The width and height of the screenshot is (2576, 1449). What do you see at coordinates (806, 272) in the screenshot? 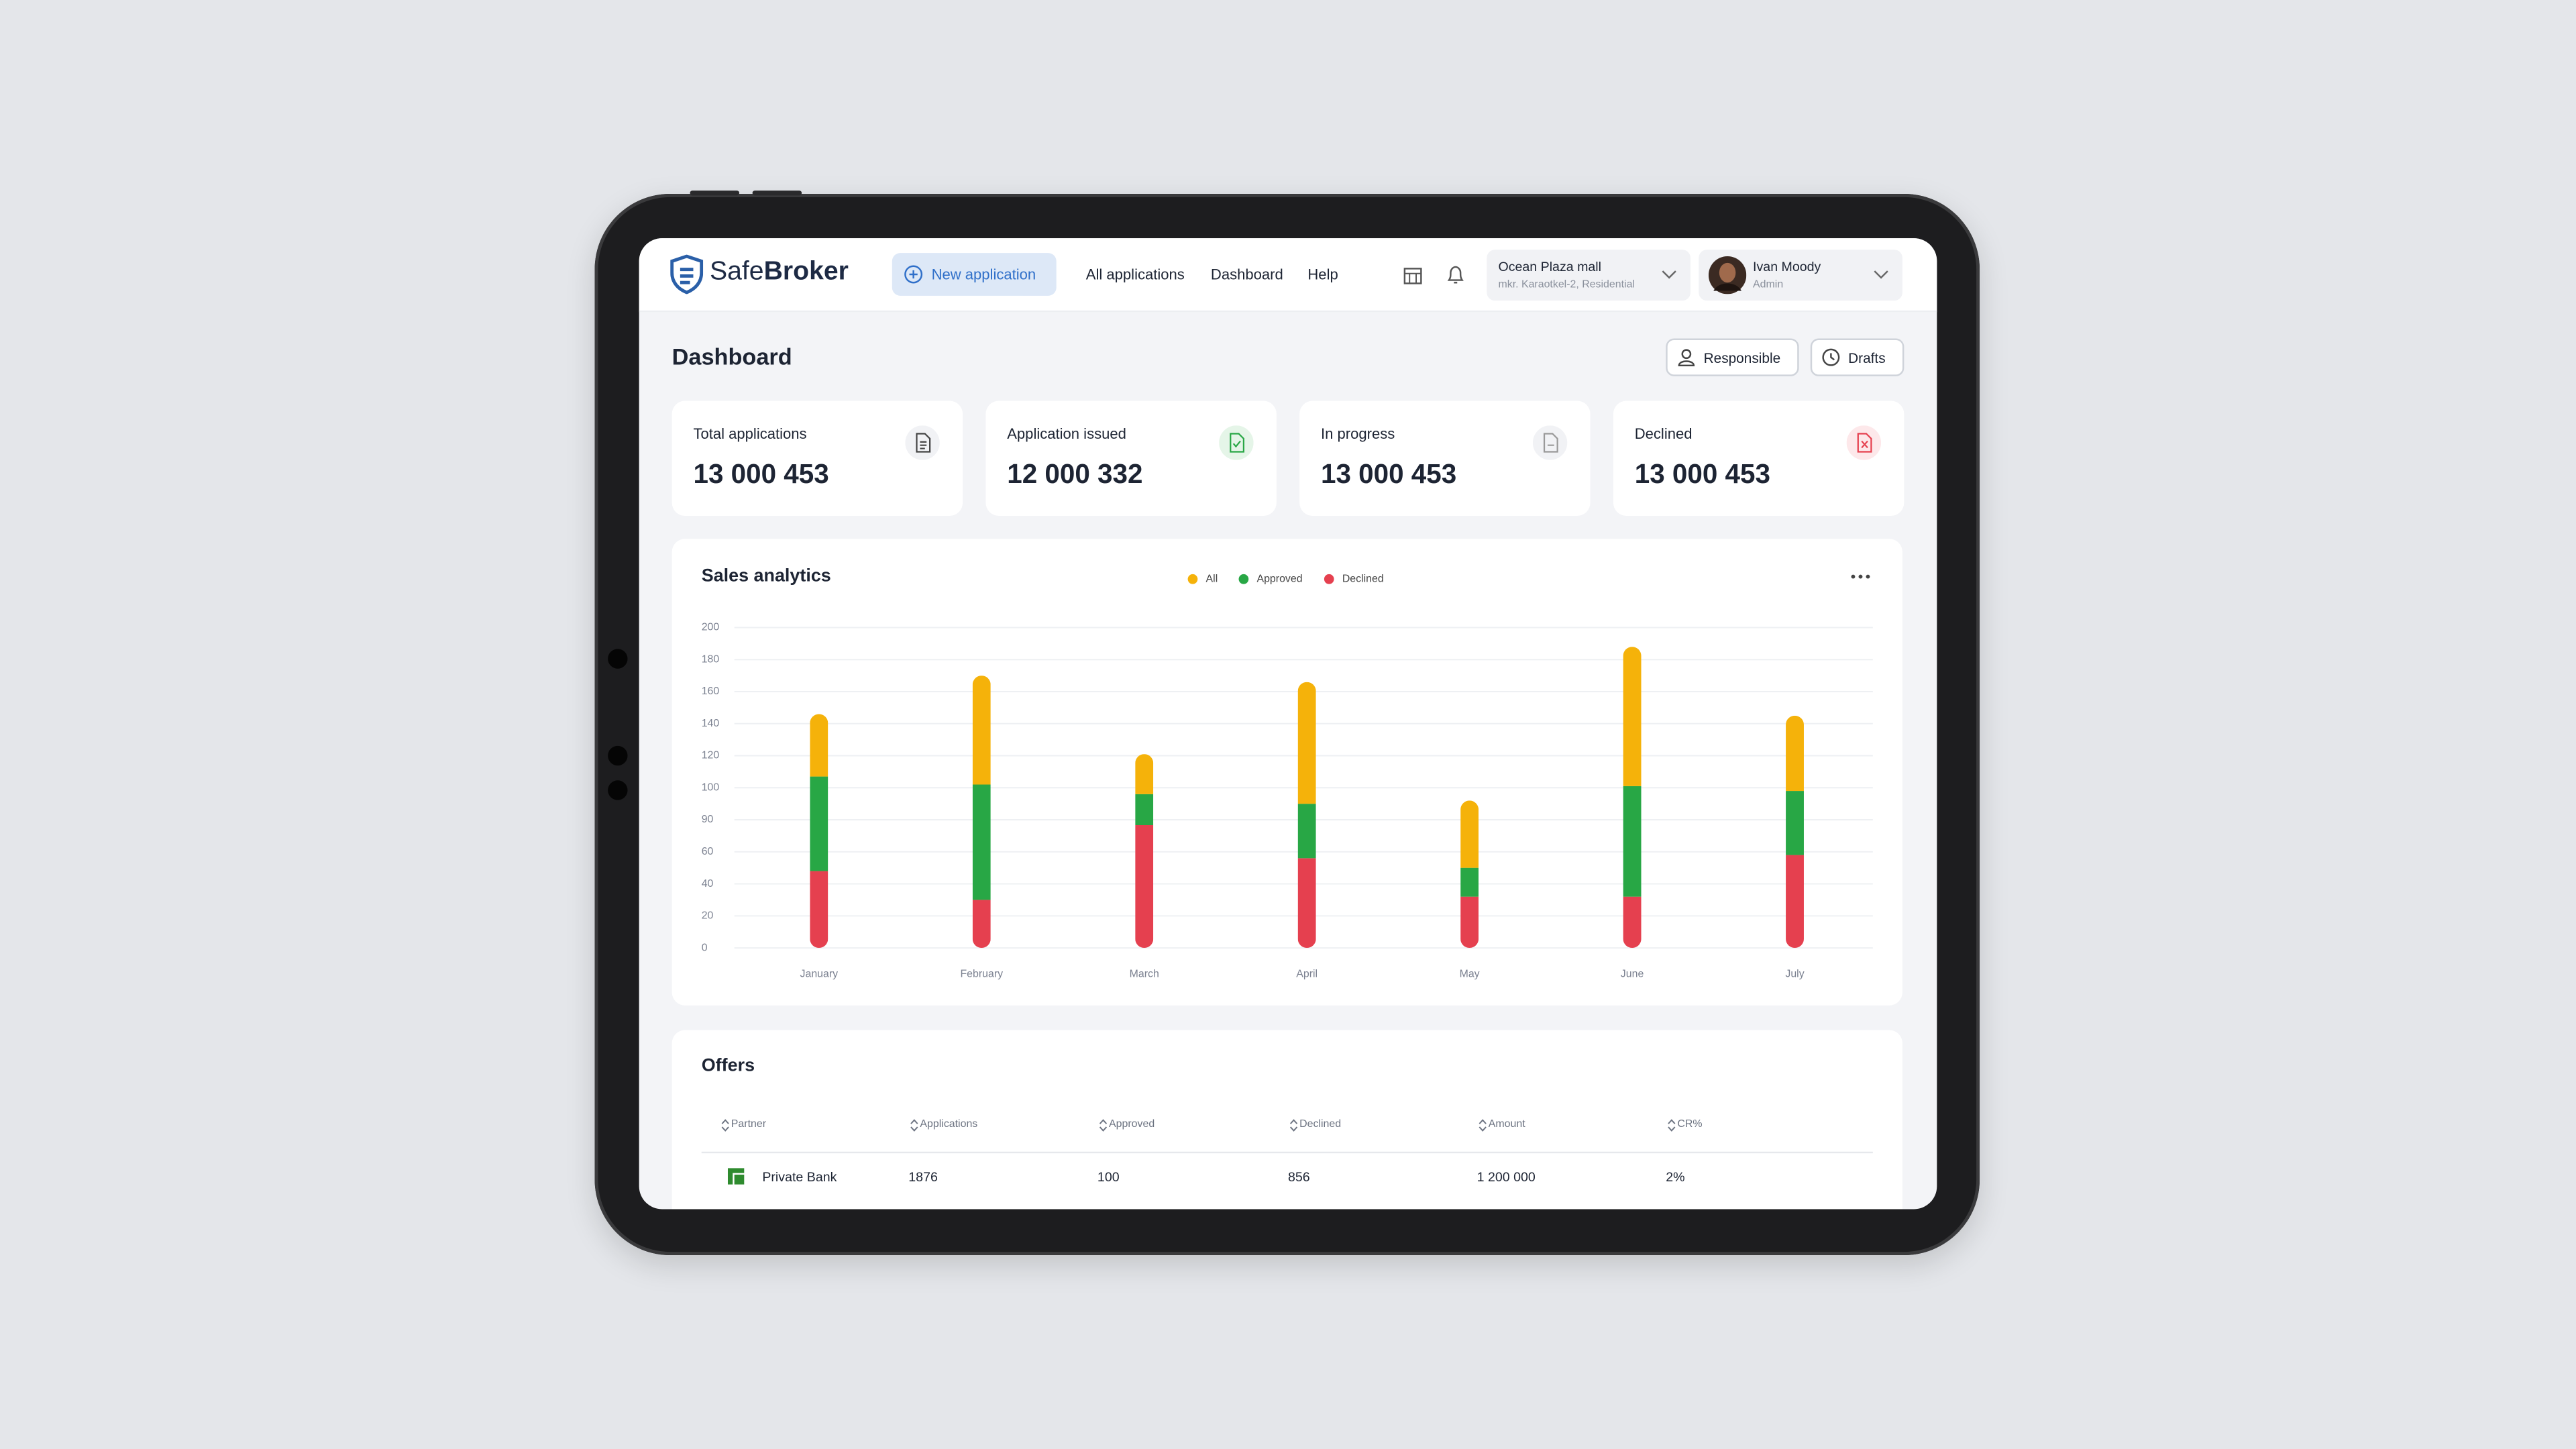
I see `logo-bold: Broker` at bounding box center [806, 272].